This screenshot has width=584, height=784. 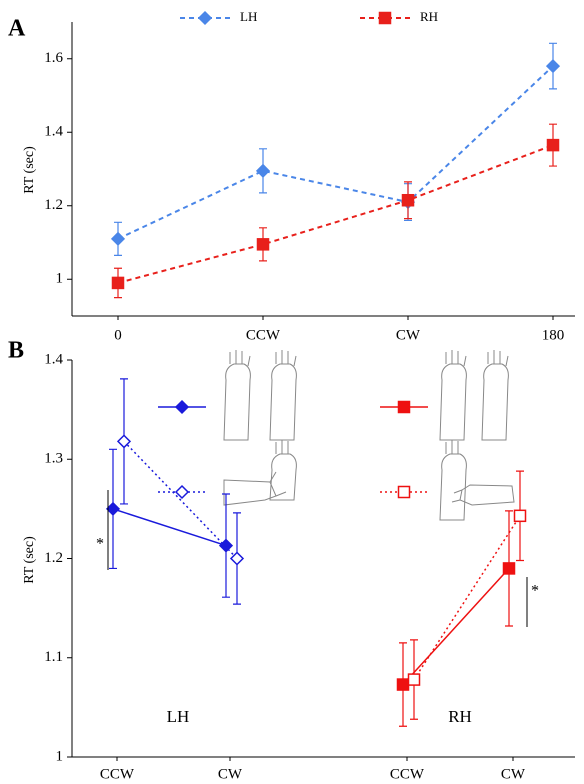 I want to click on y-tick-label: 1.3, so click(x=53, y=459).